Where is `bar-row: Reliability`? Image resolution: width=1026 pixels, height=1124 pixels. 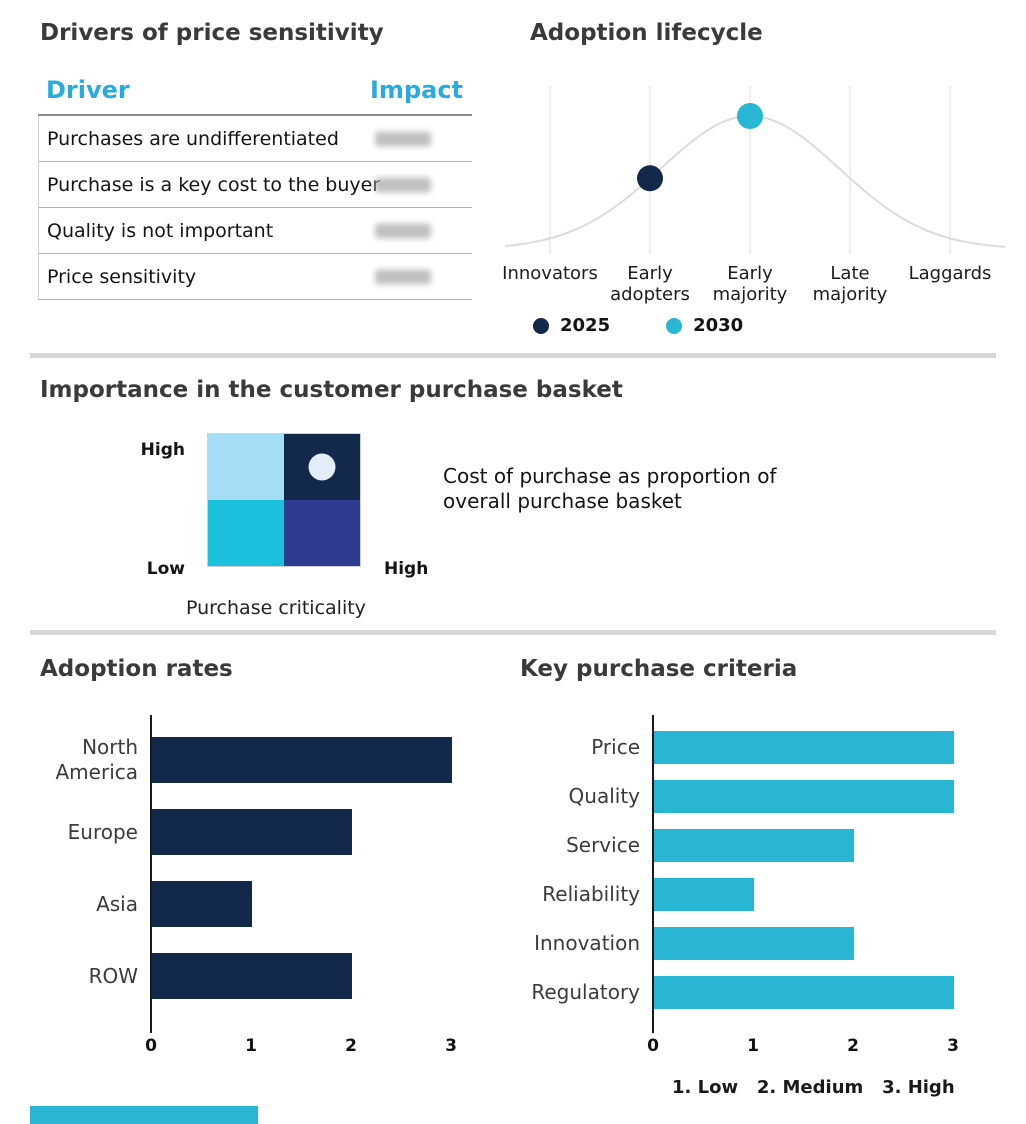
bar-row: Reliability is located at coordinates (745, 894).